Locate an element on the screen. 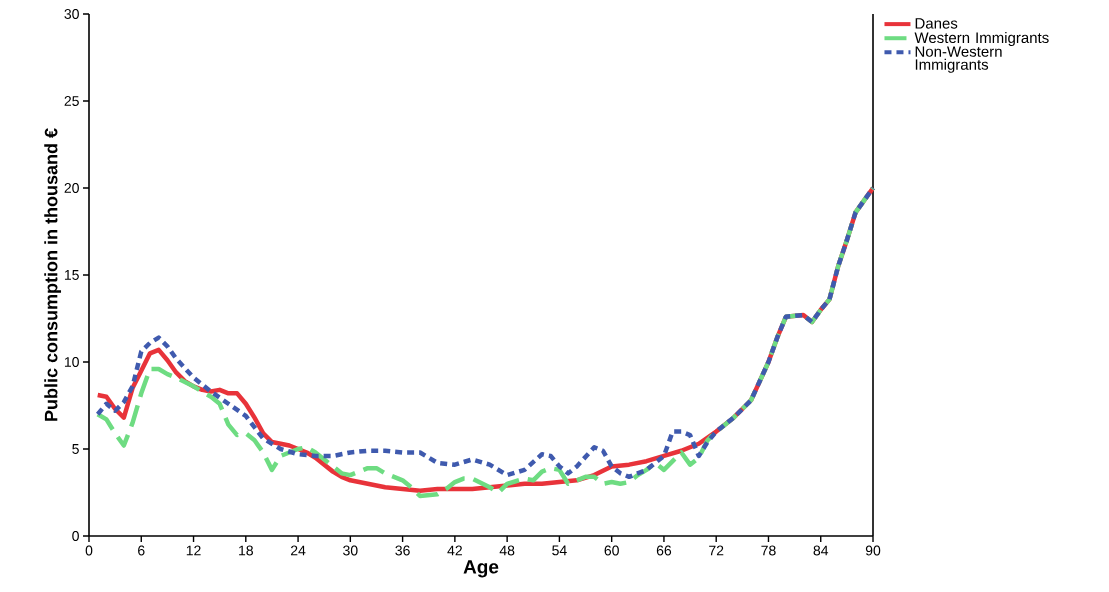  y-tick-label: 15 is located at coordinates (71, 275).